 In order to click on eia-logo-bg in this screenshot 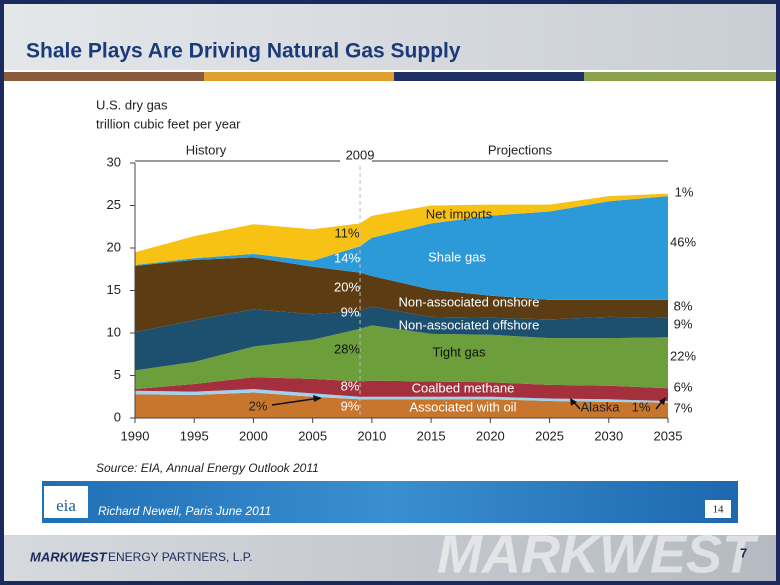, I will do `click(66, 502)`.